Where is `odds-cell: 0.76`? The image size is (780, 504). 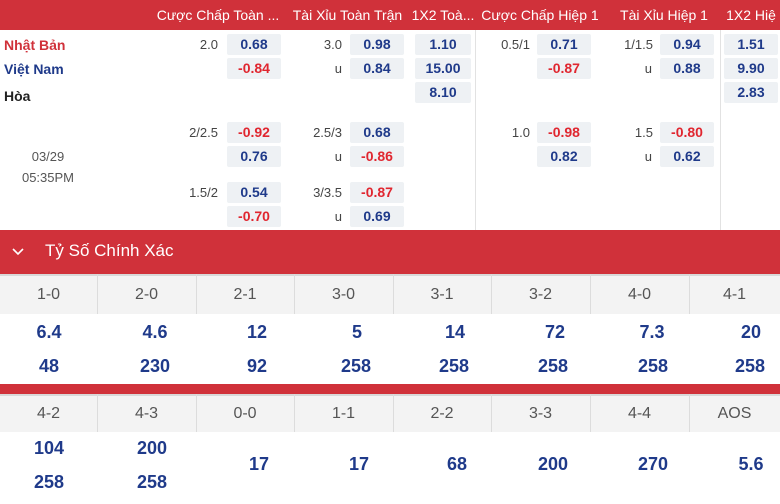
odds-cell: 0.76 is located at coordinates (254, 156).